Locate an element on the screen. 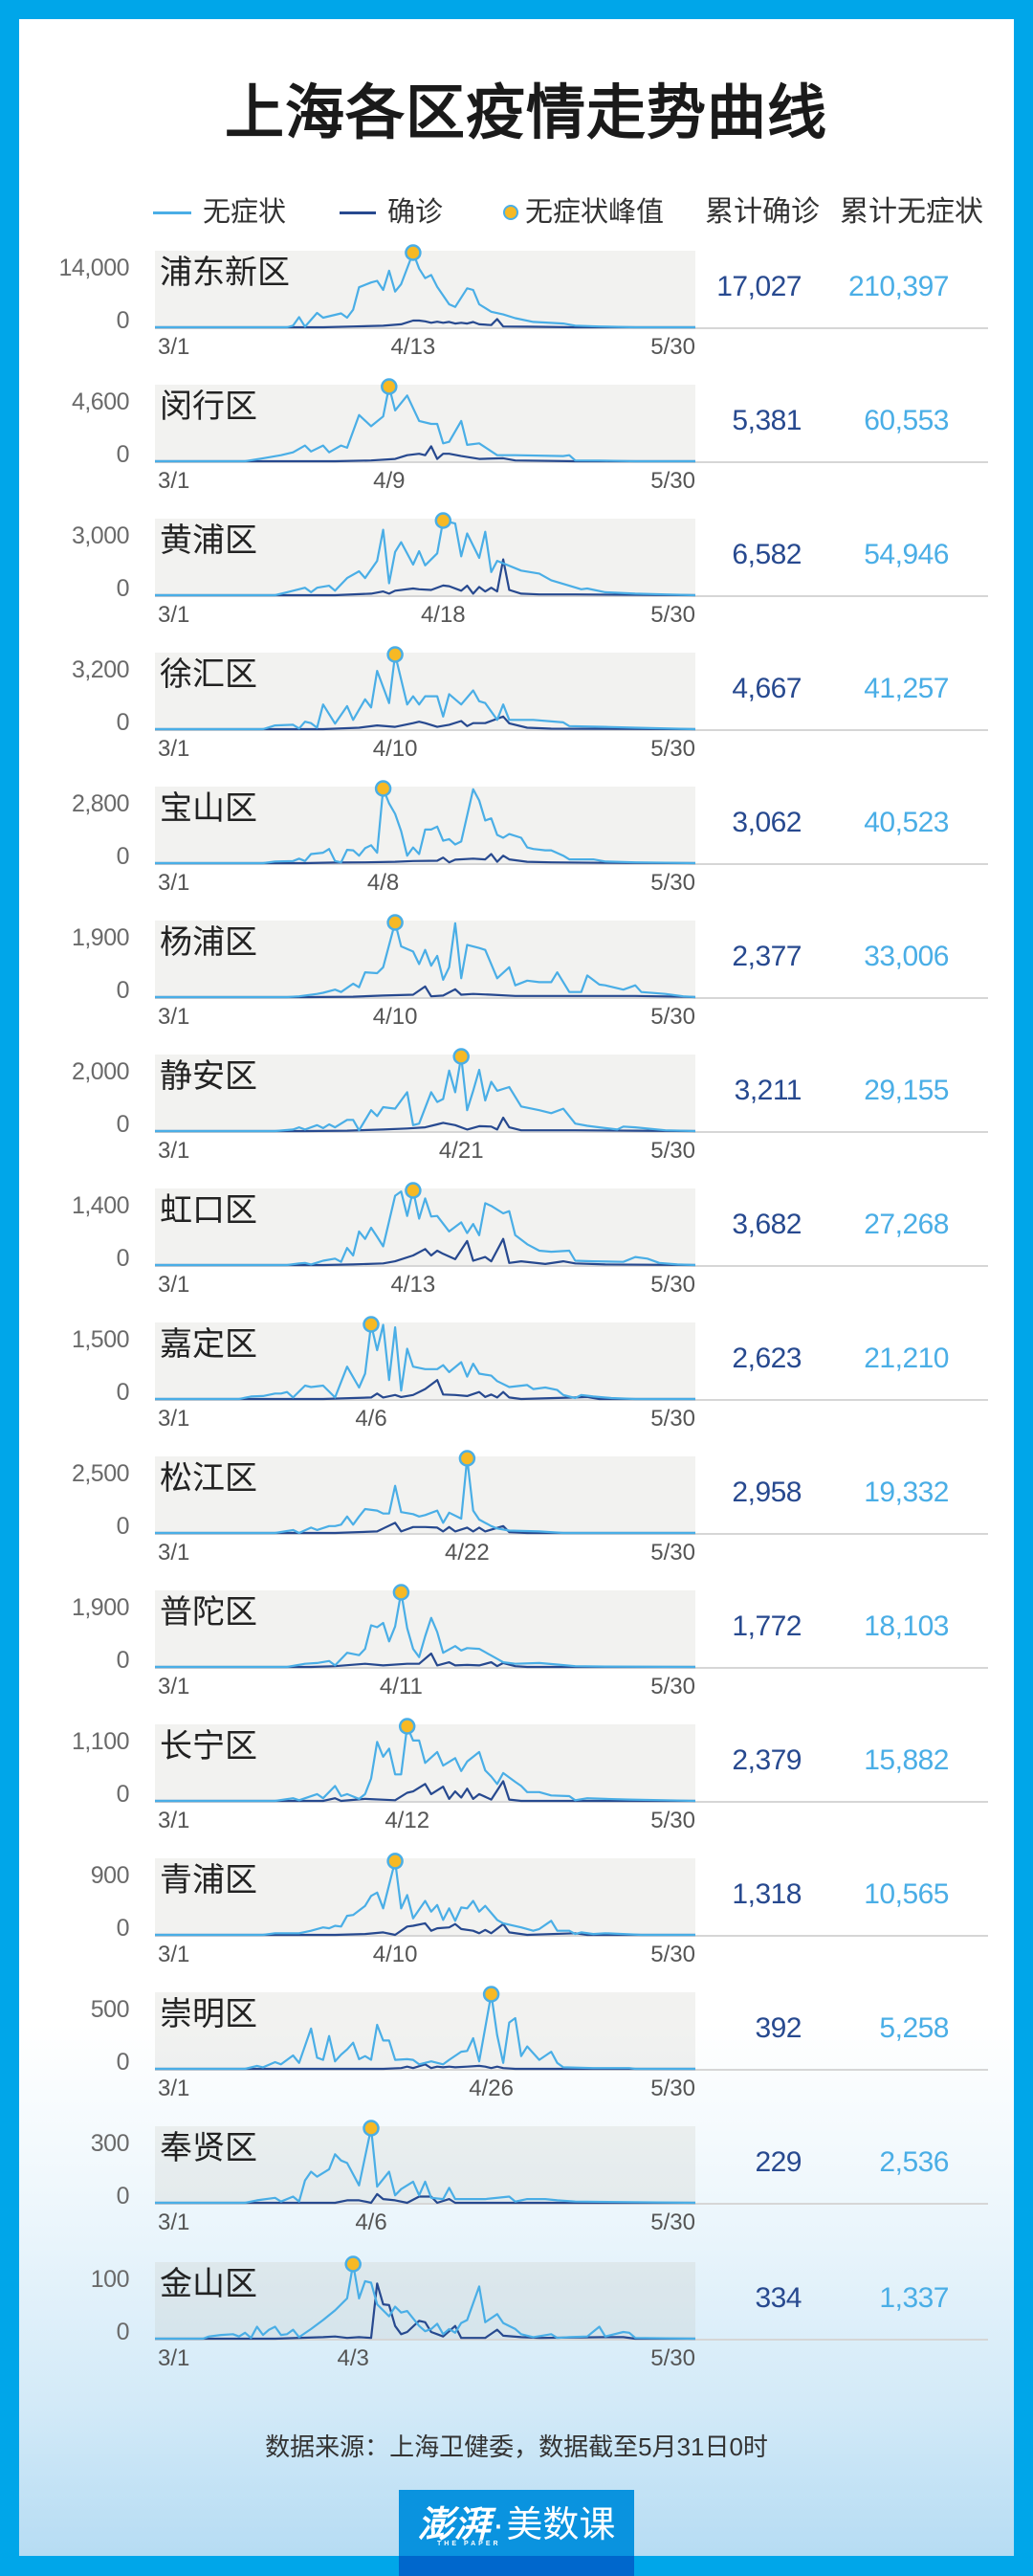  district-name: 长宁区 is located at coordinates (208, 1746).